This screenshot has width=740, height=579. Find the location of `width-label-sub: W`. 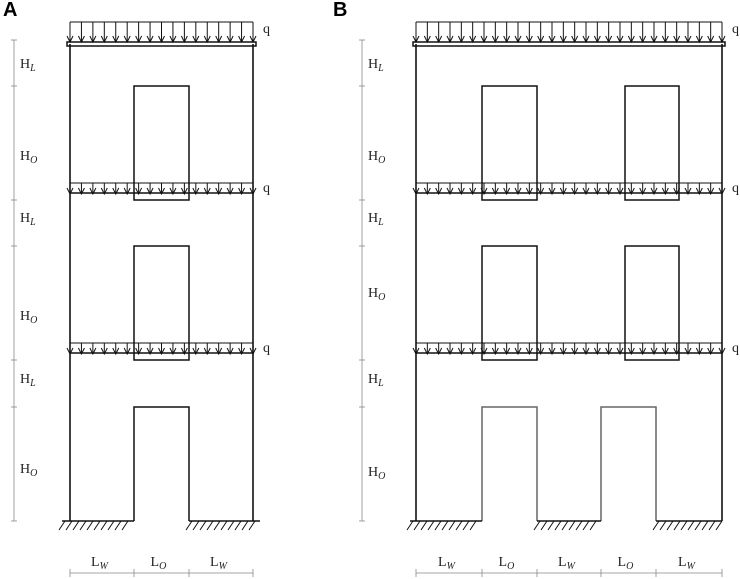

width-label-sub: W is located at coordinates (572, 566).